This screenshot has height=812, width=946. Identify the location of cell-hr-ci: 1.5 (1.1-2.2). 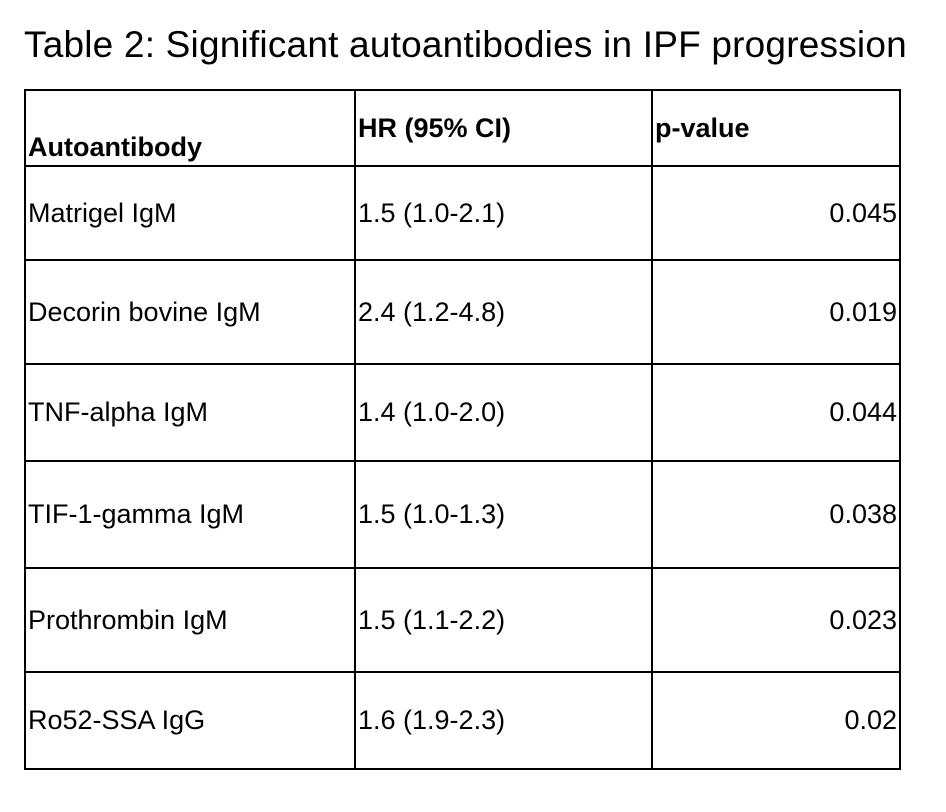
(503, 620).